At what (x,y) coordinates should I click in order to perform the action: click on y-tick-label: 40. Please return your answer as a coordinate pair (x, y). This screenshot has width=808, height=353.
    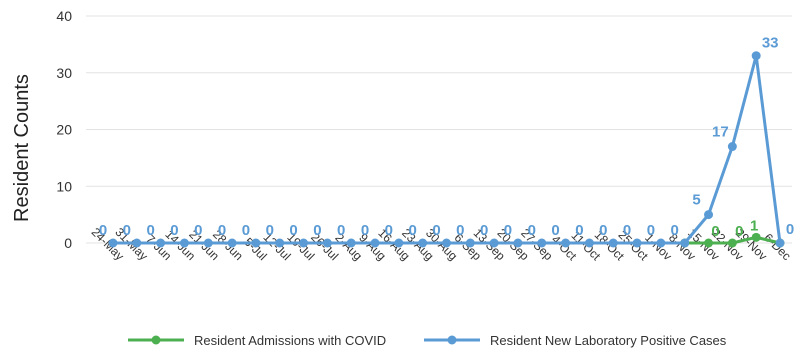
    Looking at the image, I should click on (64, 16).